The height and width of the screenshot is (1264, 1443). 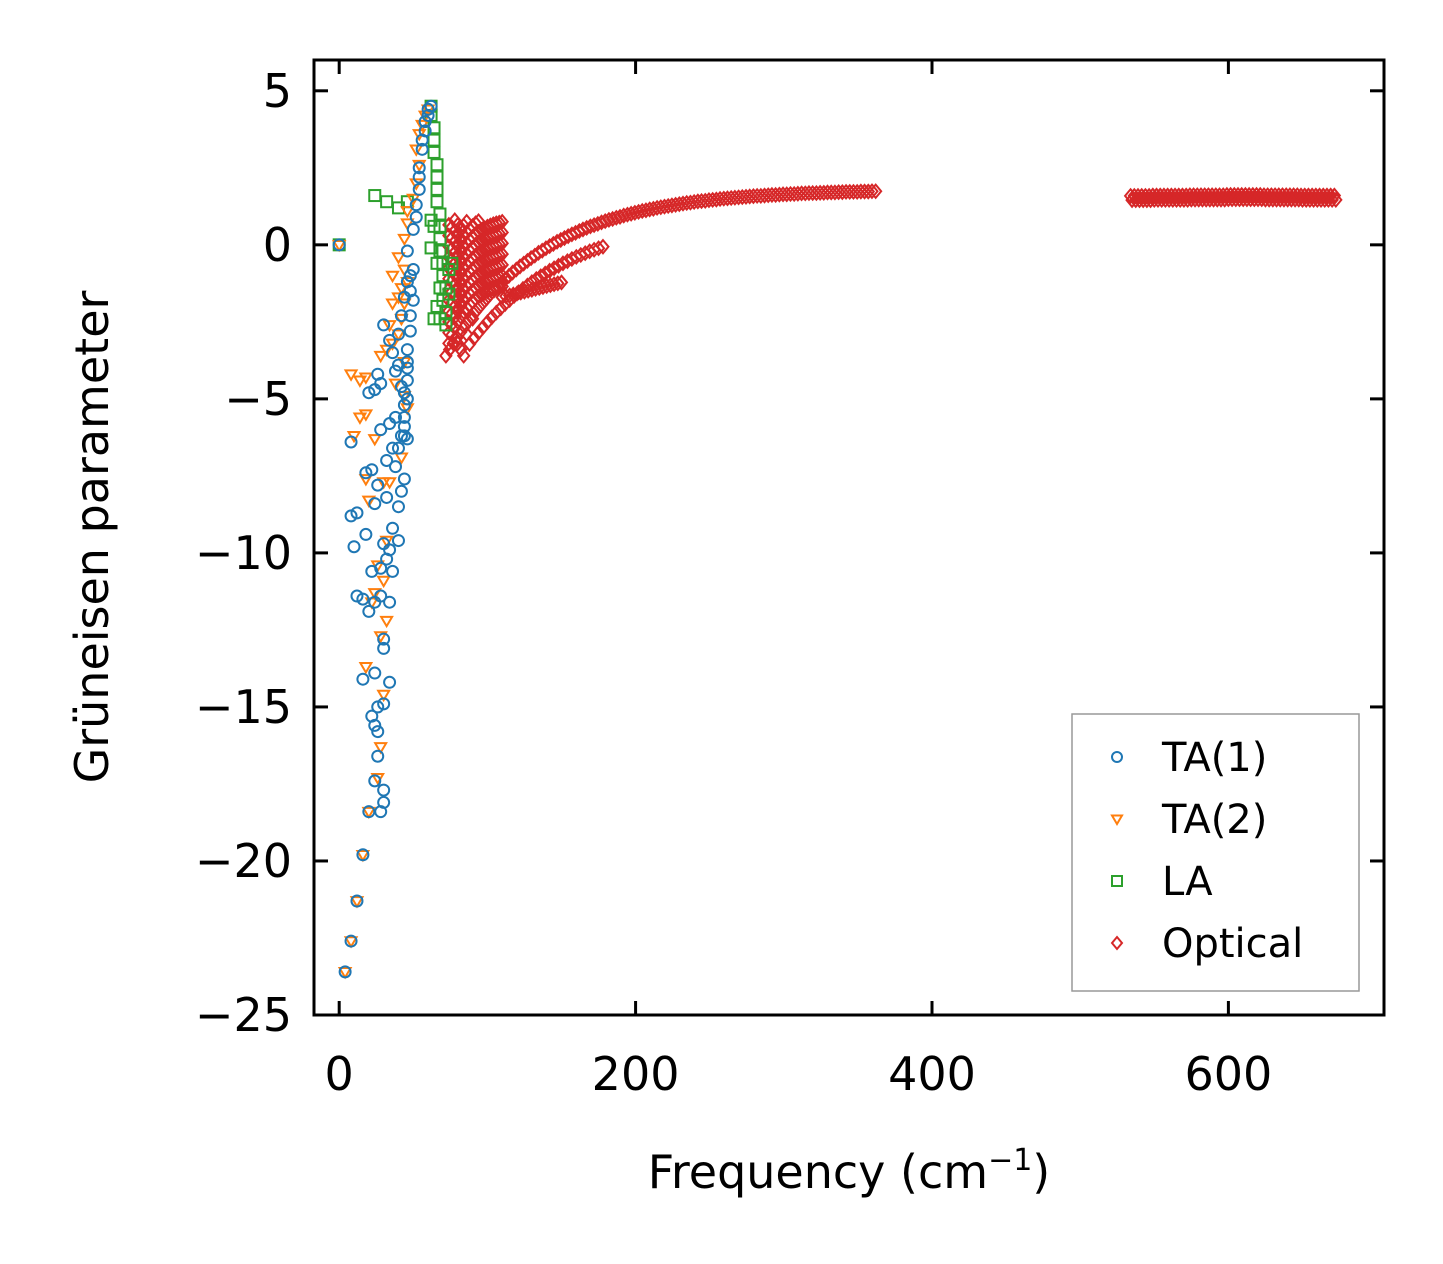 What do you see at coordinates (243, 1015) in the screenshot?
I see `y-tick-label: −25` at bounding box center [243, 1015].